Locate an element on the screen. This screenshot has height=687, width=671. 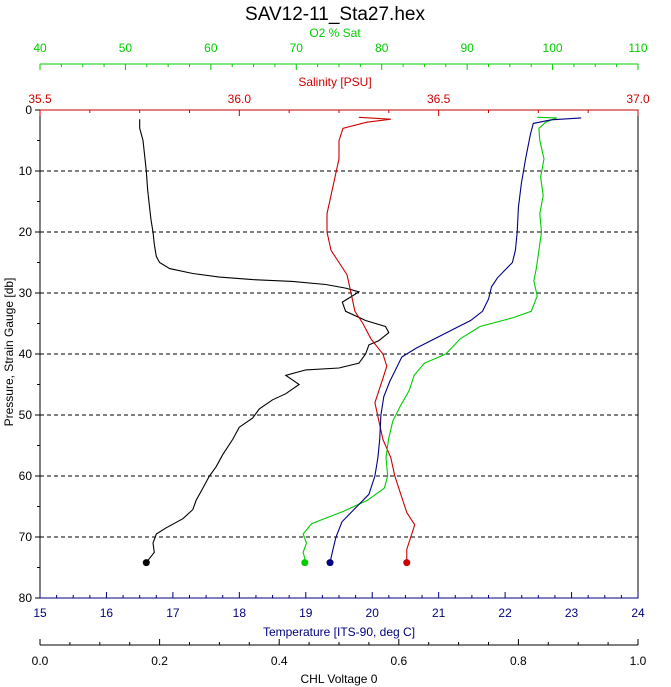
chl-tick-label: 0.6 is located at coordinates (398, 661).